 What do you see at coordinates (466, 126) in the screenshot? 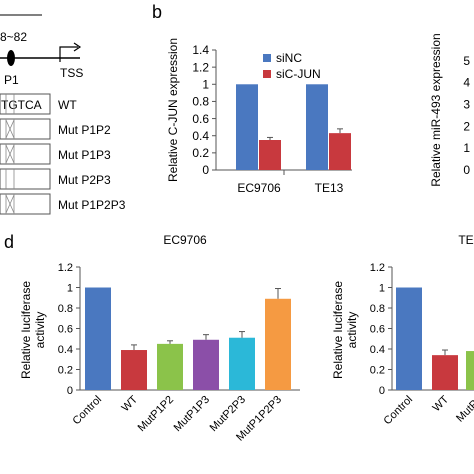
I see `y-tick-label: 2` at bounding box center [466, 126].